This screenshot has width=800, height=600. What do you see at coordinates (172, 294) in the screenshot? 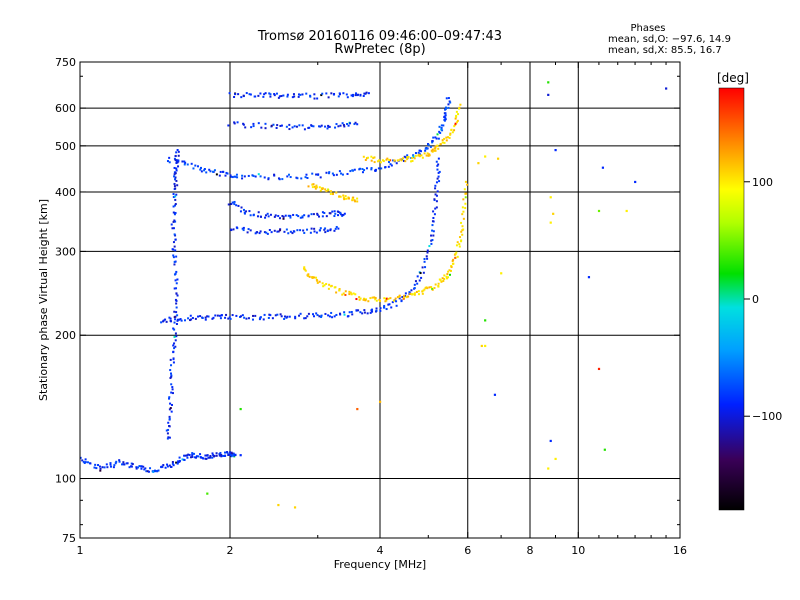
I see `trace-o-trace-vertical` at bounding box center [172, 294].